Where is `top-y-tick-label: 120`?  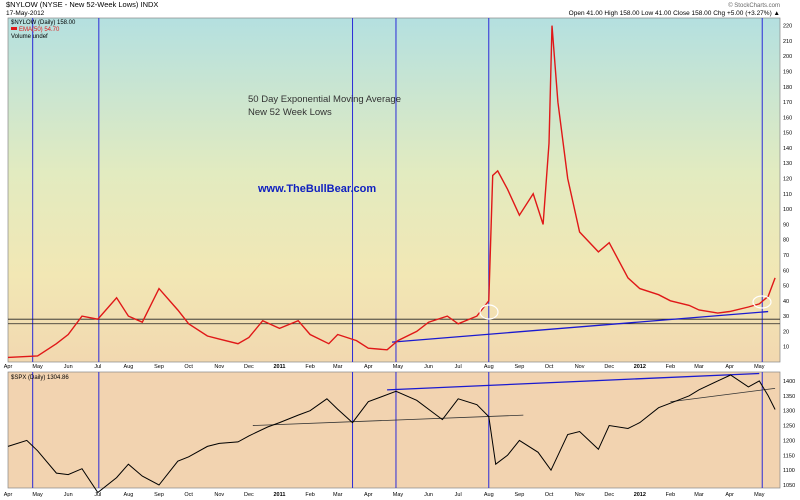 top-y-tick-label: 120 is located at coordinates (787, 180).